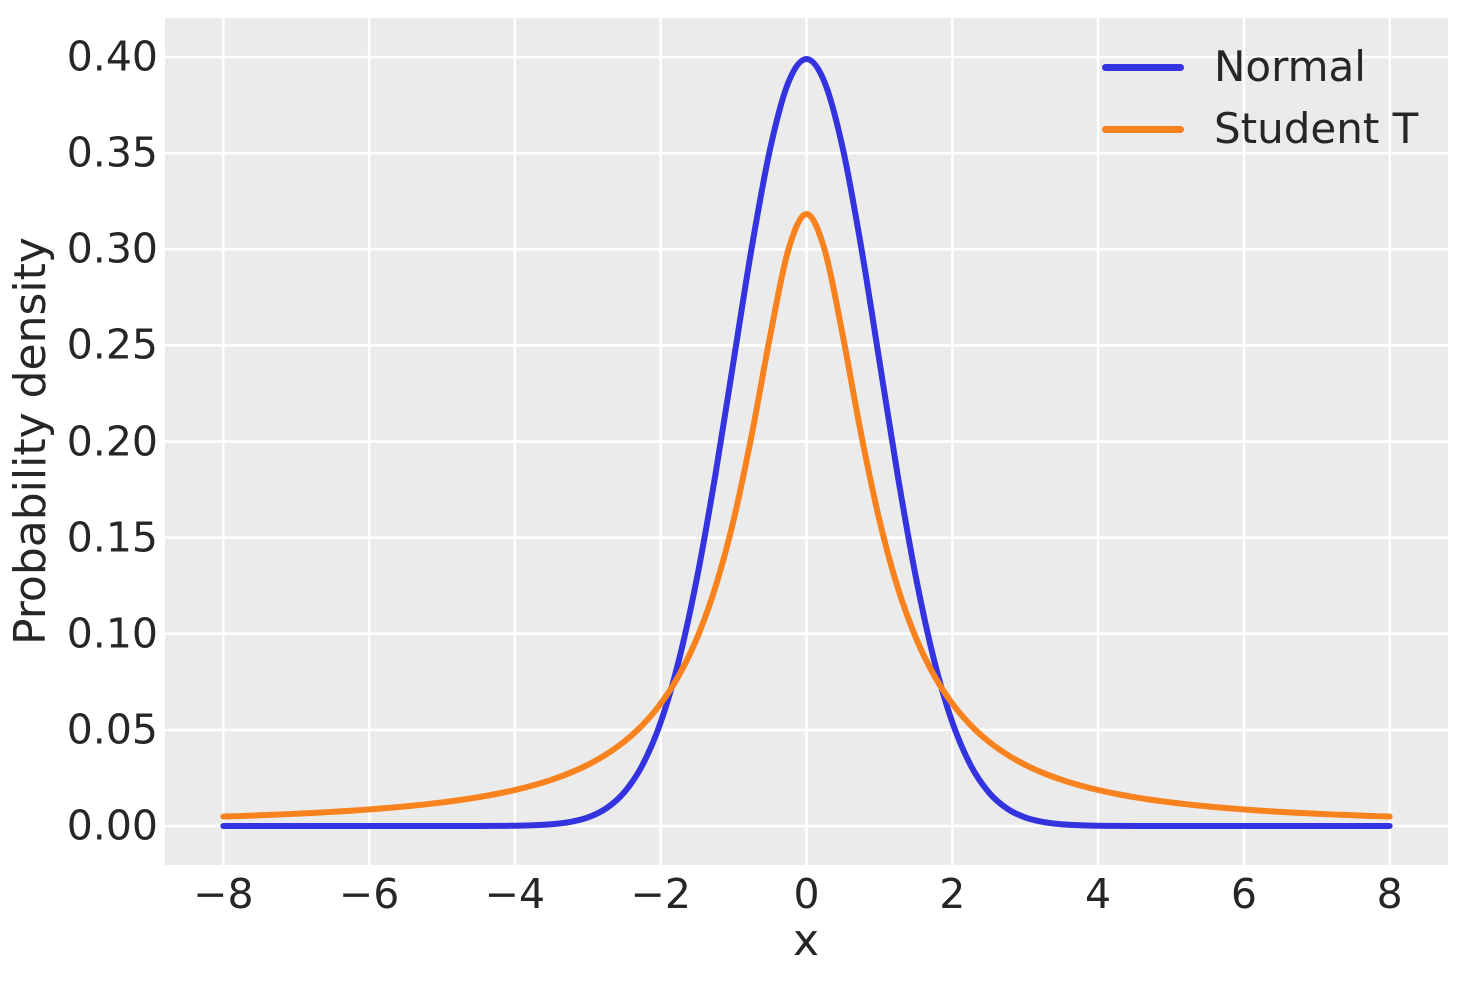 Image resolution: width=1463 pixels, height=983 pixels. What do you see at coordinates (112, 633) in the screenshot?
I see `y-tick-label: 0.10` at bounding box center [112, 633].